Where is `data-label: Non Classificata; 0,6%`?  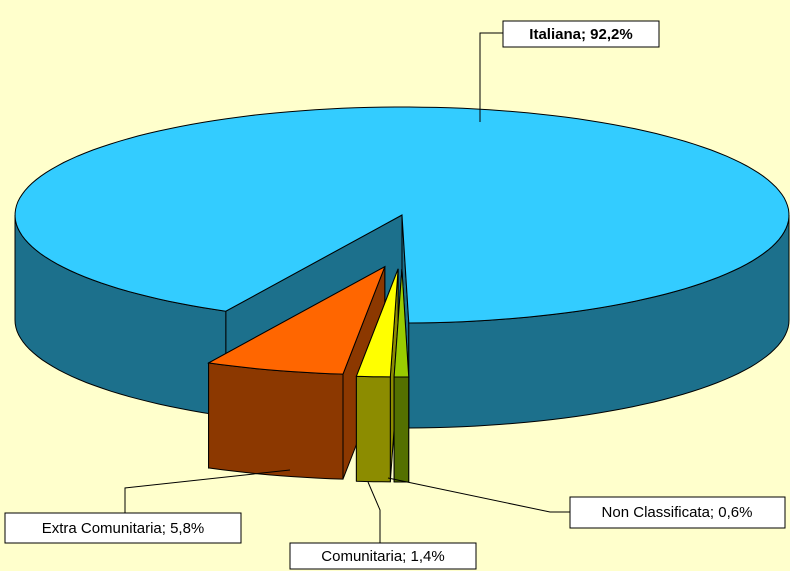
data-label: Non Classificata; 0,6% is located at coordinates (677, 512).